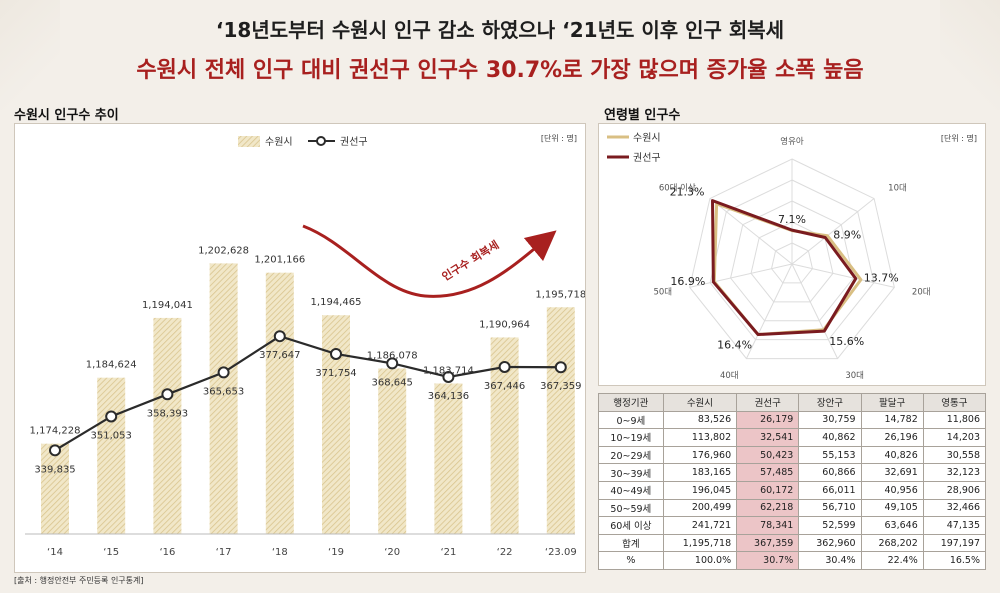  Describe the element at coordinates (768, 420) in the screenshot. I see `table-cell: 26,179` at that location.